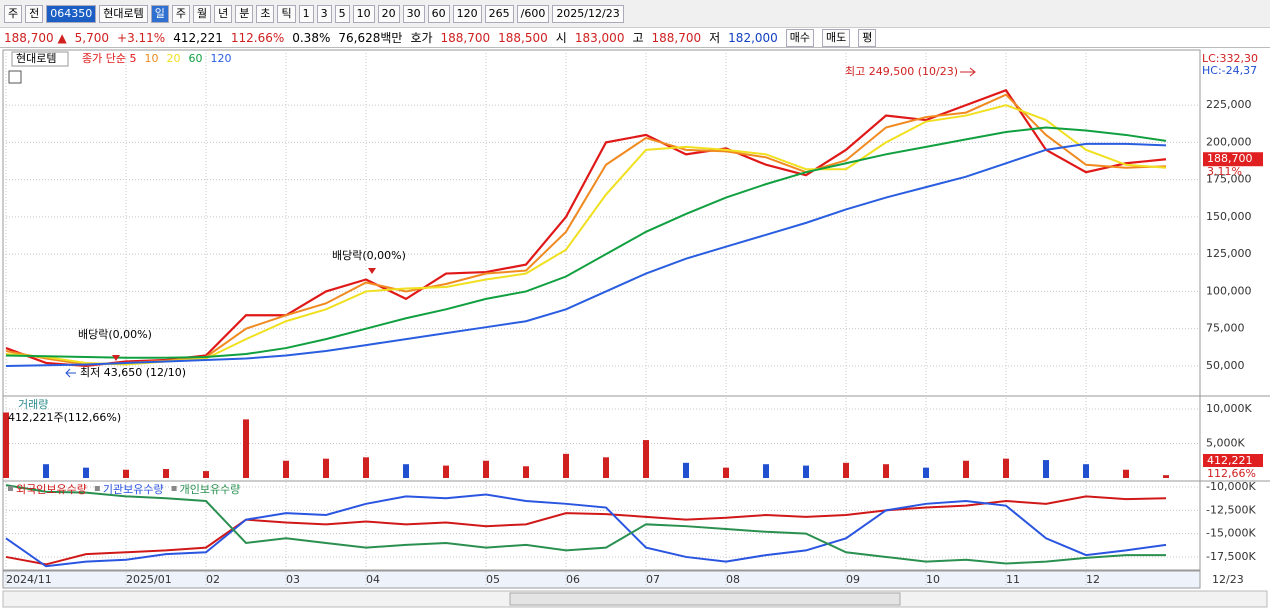 This screenshot has width=1270, height=610. Describe the element at coordinates (1224, 171) in the screenshot. I see `change-label: 3.11%` at that location.